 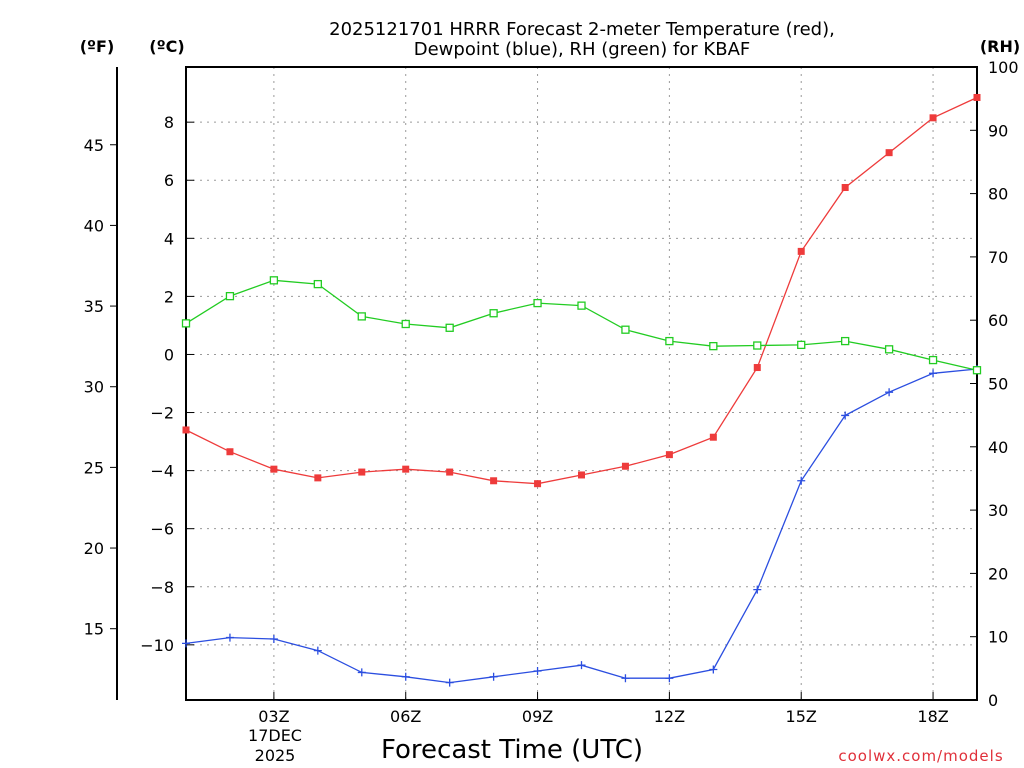 I want to click on rh-tick-label: 90, so click(x=998, y=130).